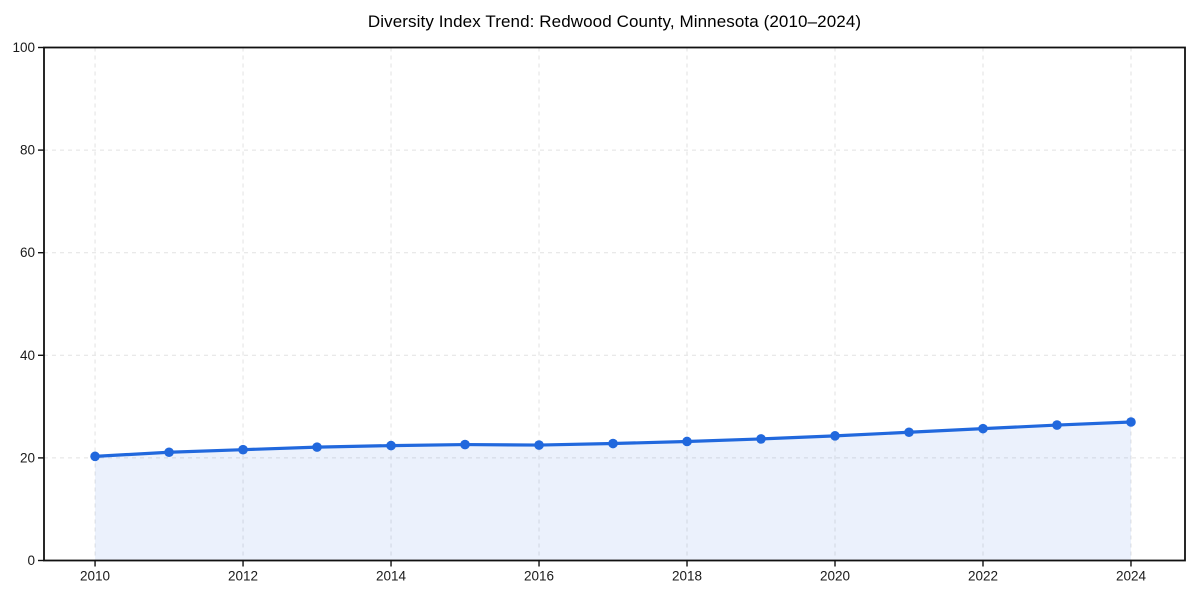  Describe the element at coordinates (243, 576) in the screenshot. I see `x-tick-label: 2012` at that location.